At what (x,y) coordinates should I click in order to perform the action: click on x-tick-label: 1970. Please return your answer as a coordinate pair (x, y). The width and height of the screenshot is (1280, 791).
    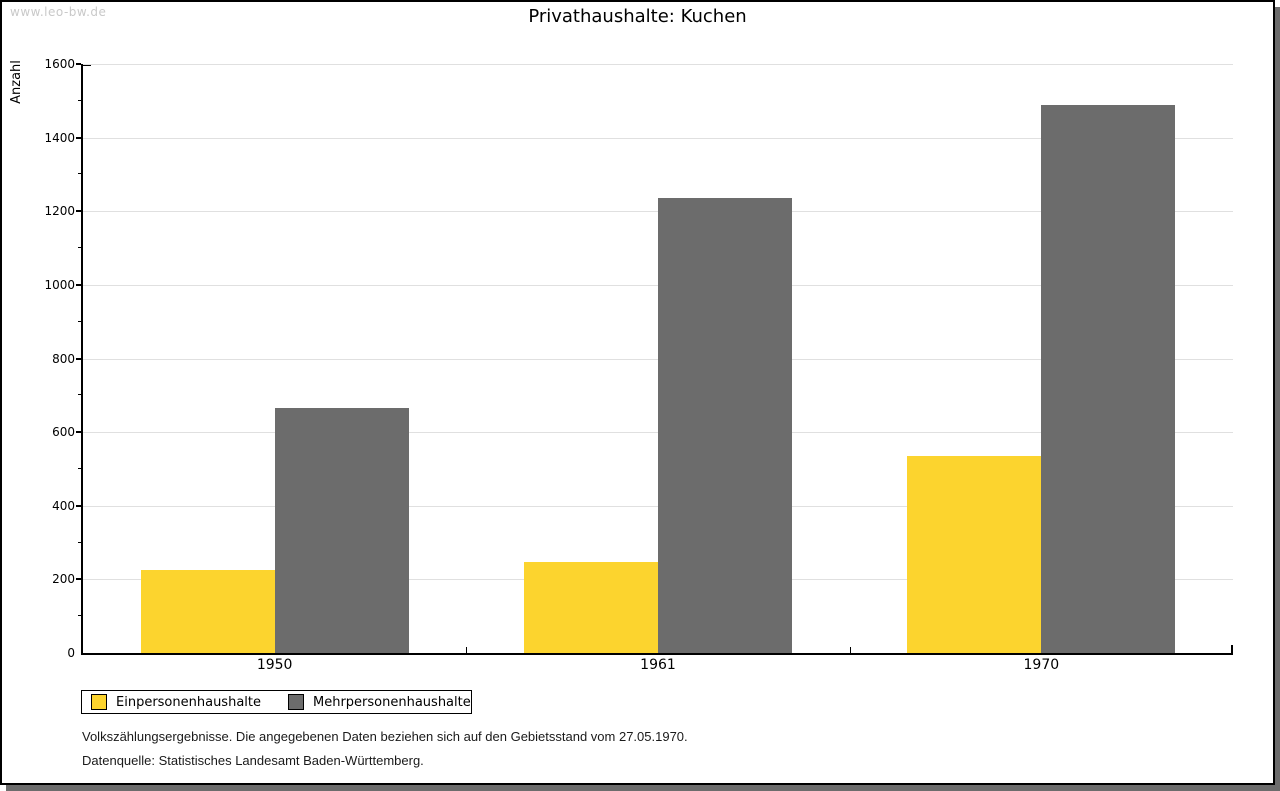
    Looking at the image, I should click on (1041, 665).